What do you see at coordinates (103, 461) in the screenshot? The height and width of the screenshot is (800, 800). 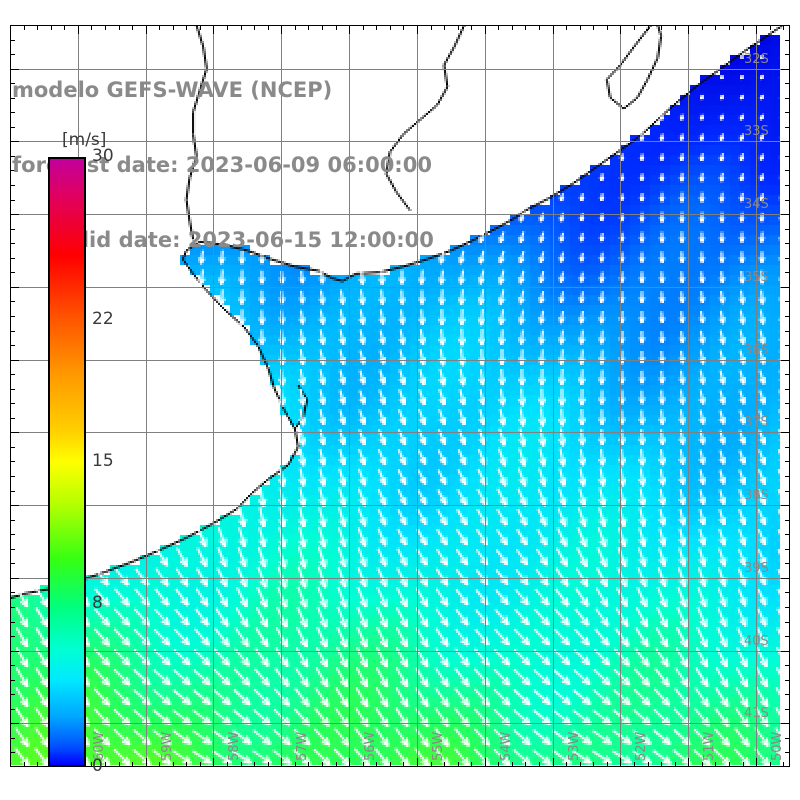 I see `colorbar-tick-label: 15` at bounding box center [103, 461].